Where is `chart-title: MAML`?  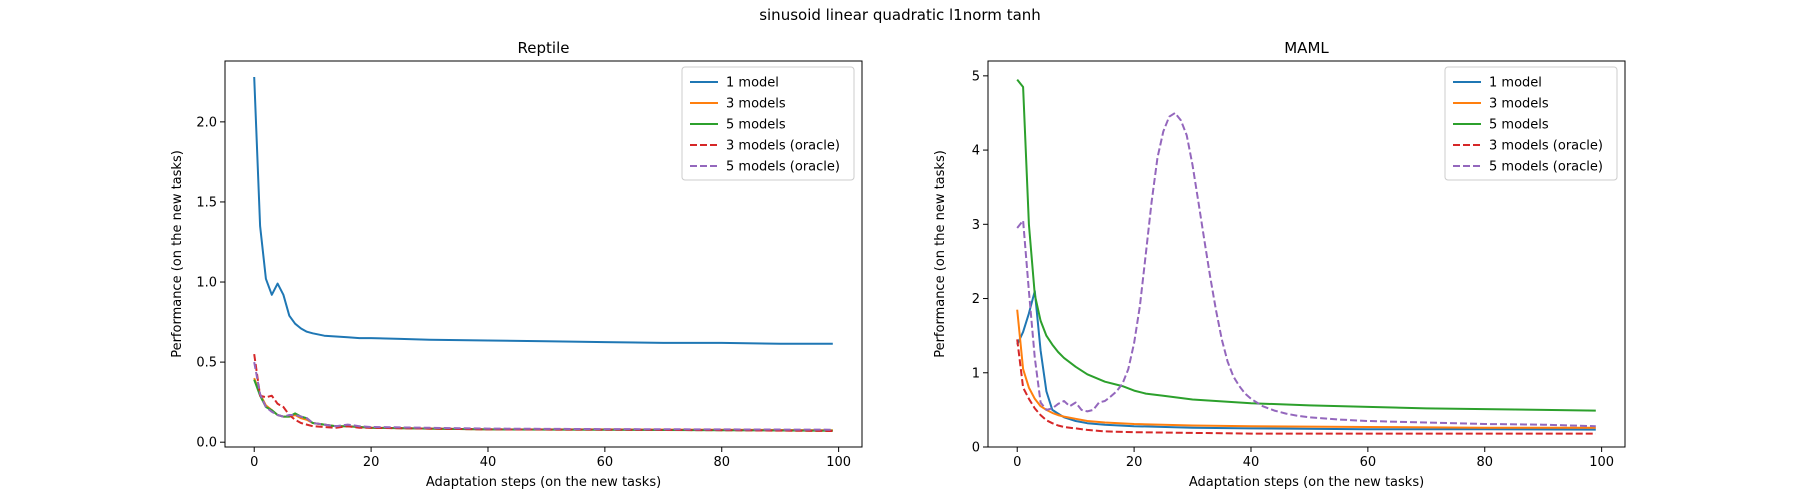
chart-title: MAML is located at coordinates (1306, 48).